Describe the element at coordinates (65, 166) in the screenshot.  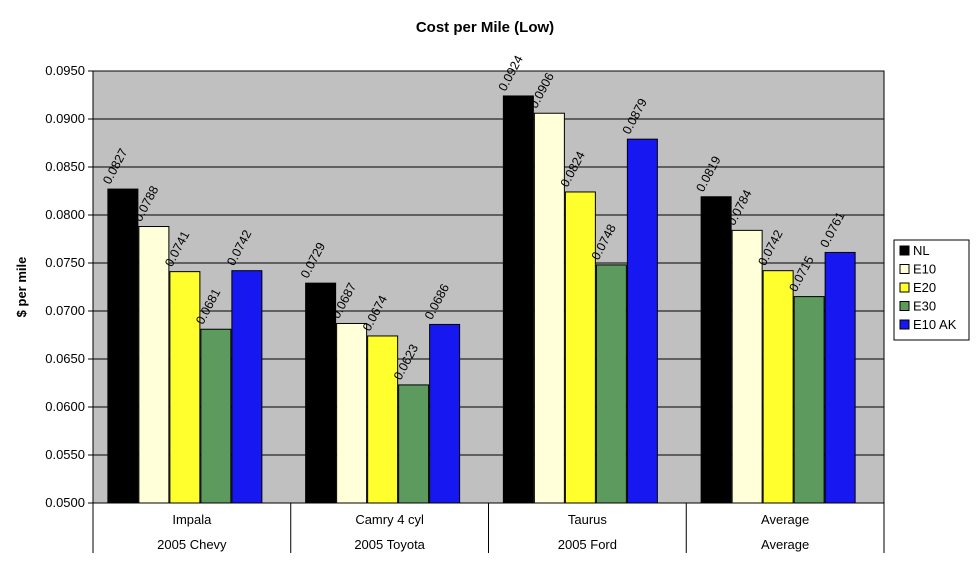
I see `y-tick-label: 0.0850` at that location.